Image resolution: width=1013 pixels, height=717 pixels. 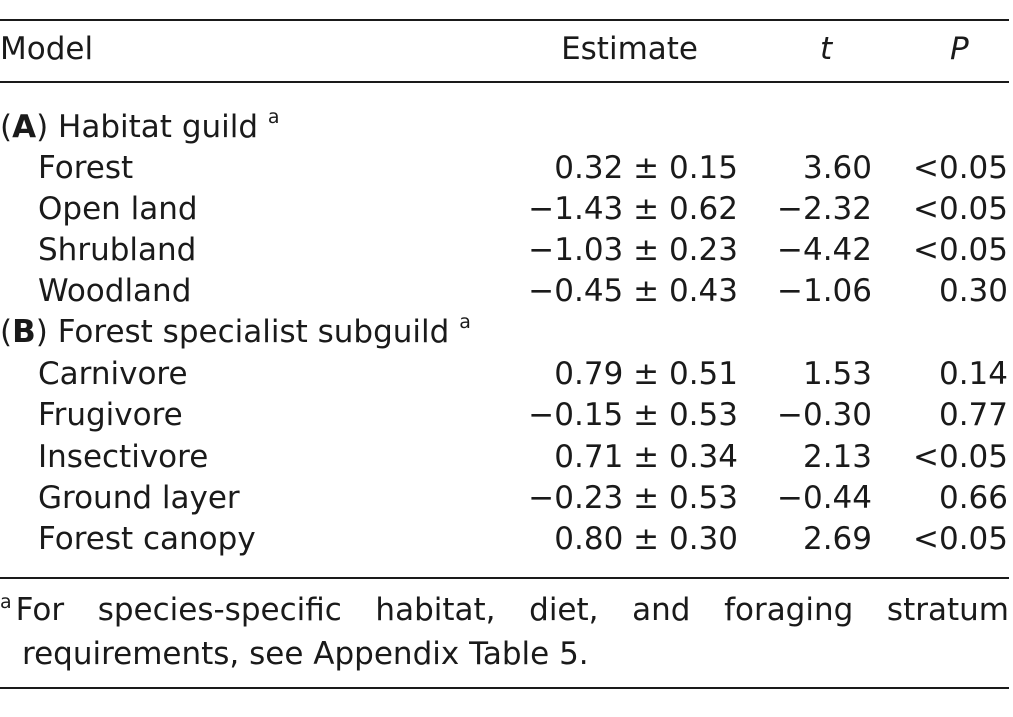 I want to click on table-top-rule, so click(x=504, y=20).